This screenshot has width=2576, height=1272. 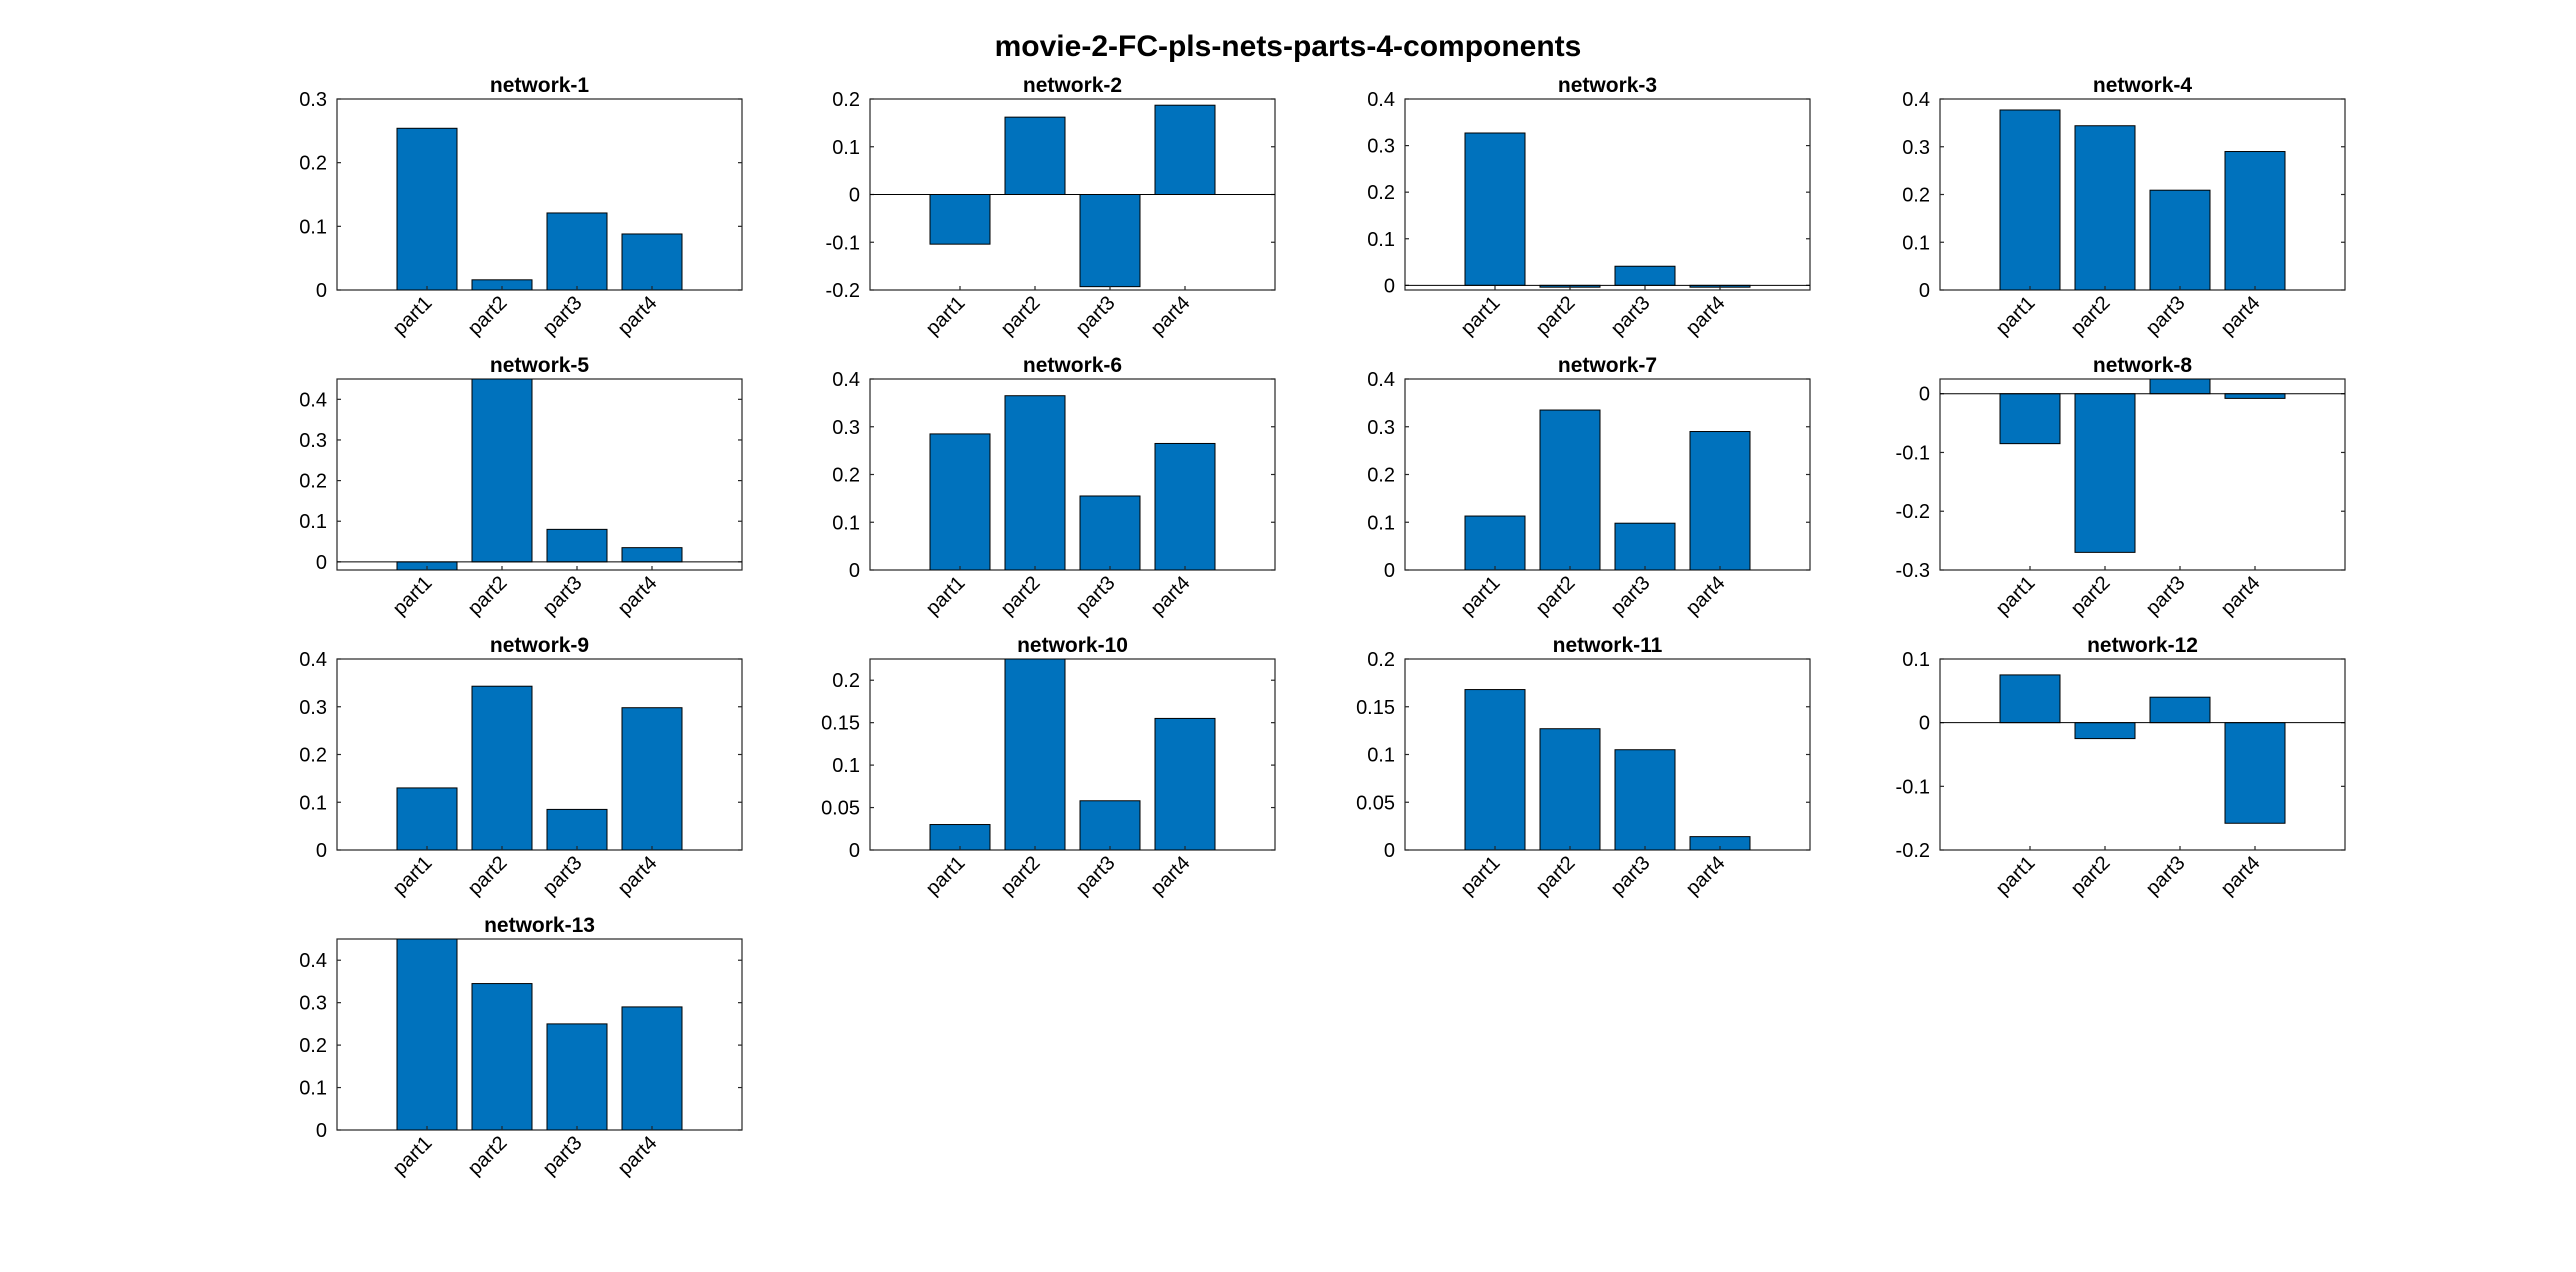 What do you see at coordinates (1608, 645) in the screenshot?
I see `subplot-title: network-11` at bounding box center [1608, 645].